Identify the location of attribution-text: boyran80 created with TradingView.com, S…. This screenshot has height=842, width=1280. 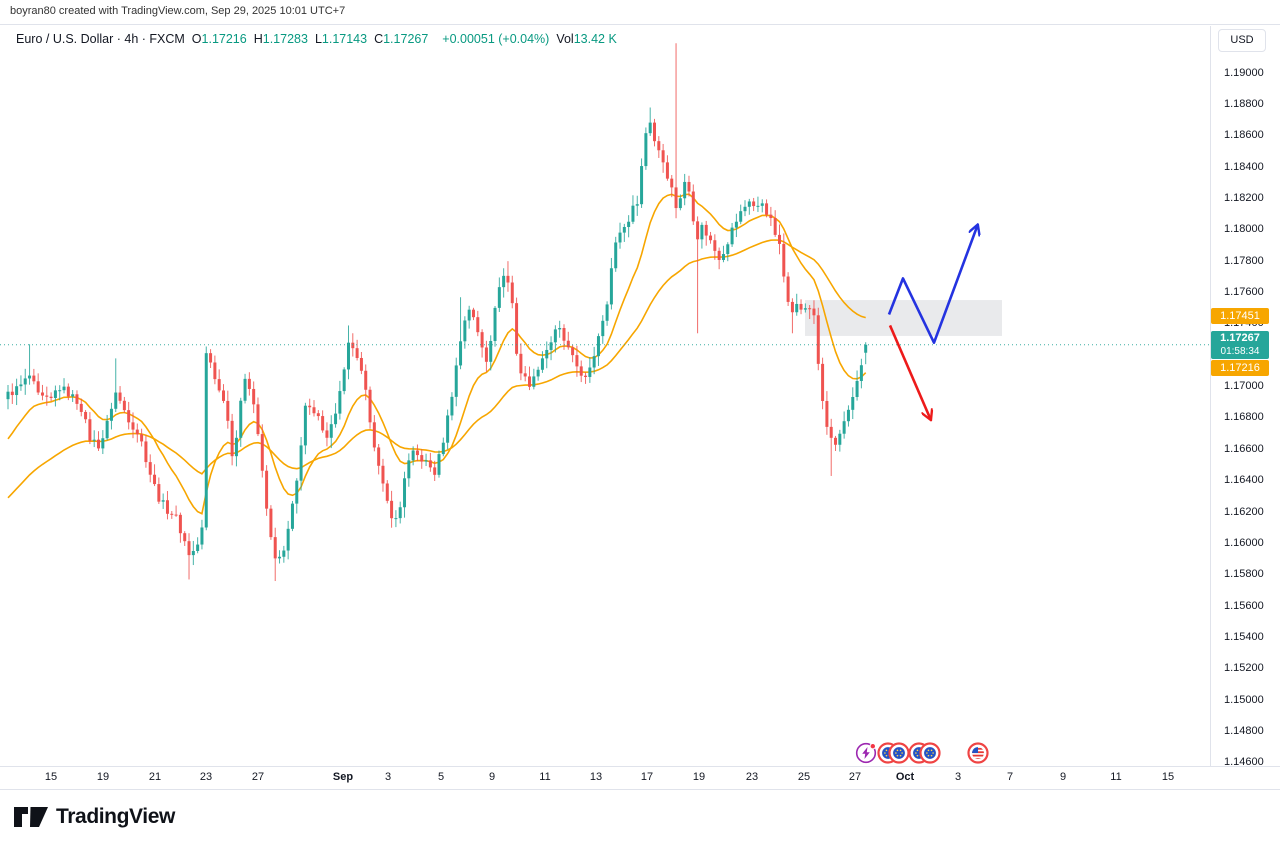
(178, 11).